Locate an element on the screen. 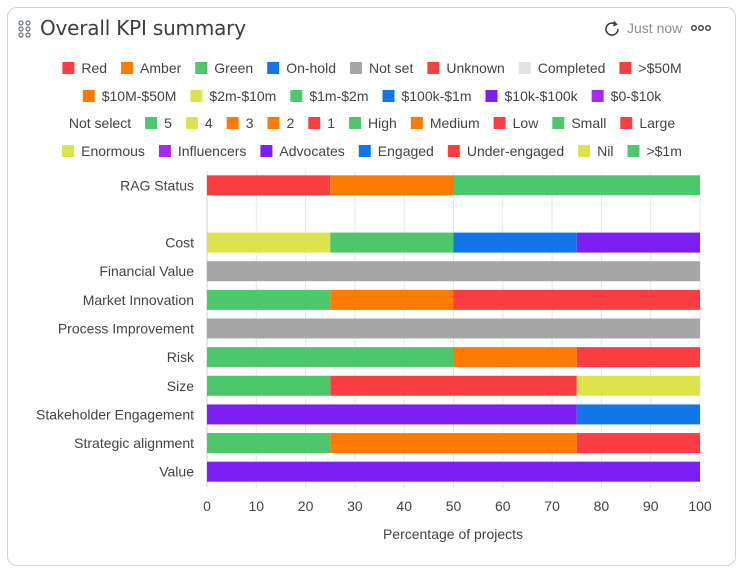  legend-item: Large is located at coordinates (647, 123).